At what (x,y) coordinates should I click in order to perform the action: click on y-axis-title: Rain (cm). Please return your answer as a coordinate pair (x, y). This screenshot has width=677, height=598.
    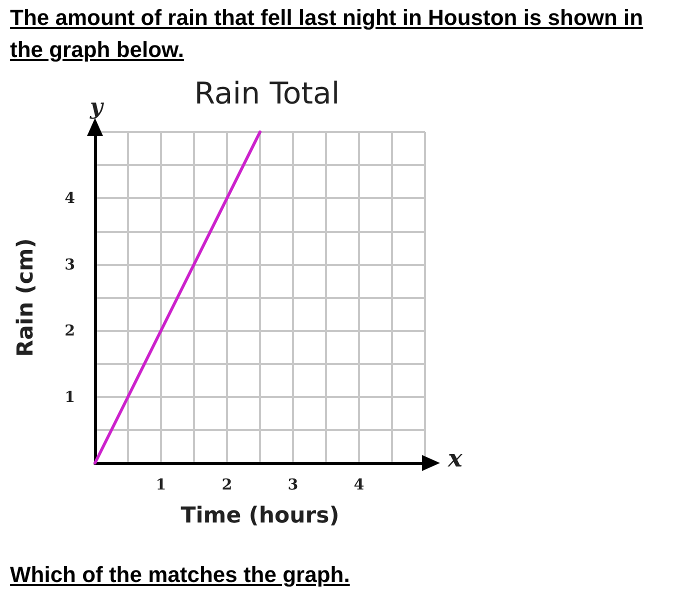
    Looking at the image, I should click on (26, 297).